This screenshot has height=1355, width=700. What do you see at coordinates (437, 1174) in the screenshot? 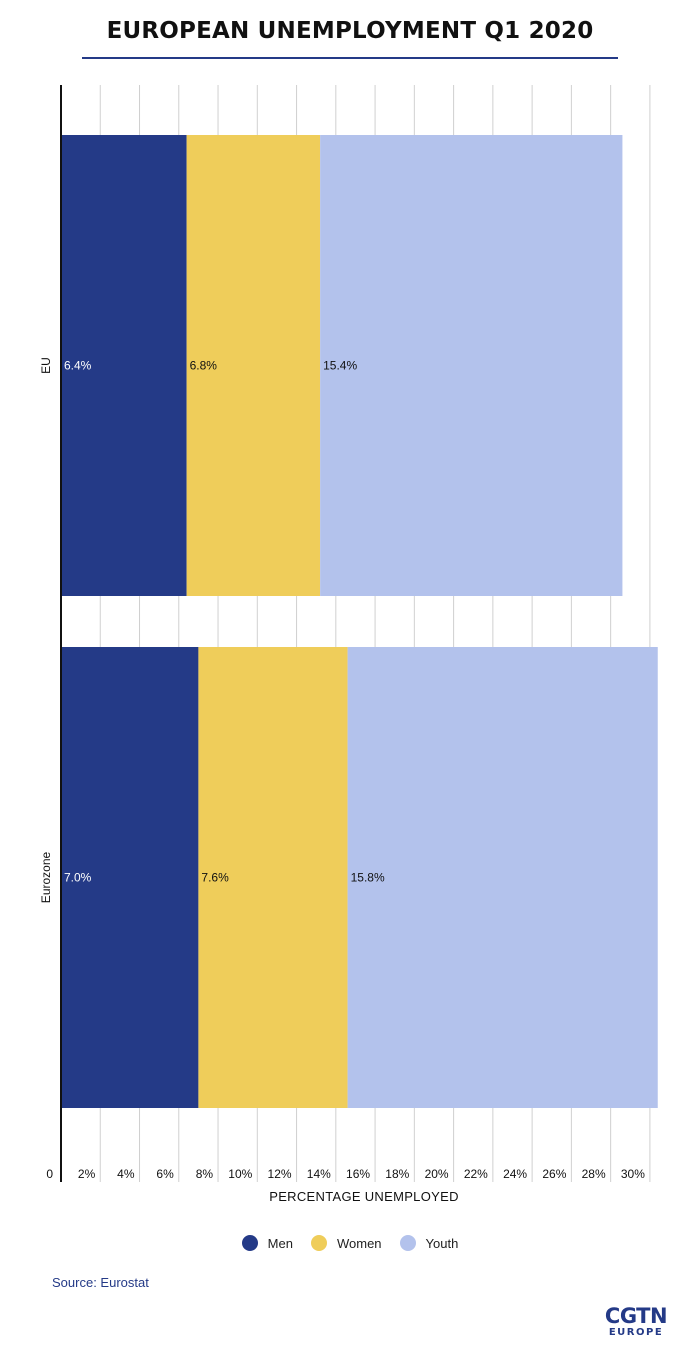
I see `x-tick-label: 20%` at bounding box center [437, 1174].